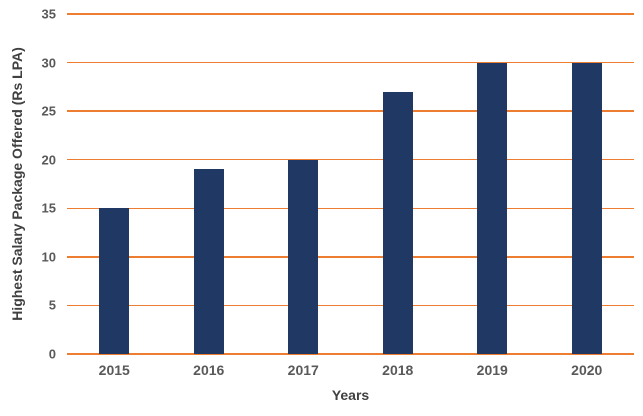 The height and width of the screenshot is (416, 643). I want to click on bar-2019, so click(492, 208).